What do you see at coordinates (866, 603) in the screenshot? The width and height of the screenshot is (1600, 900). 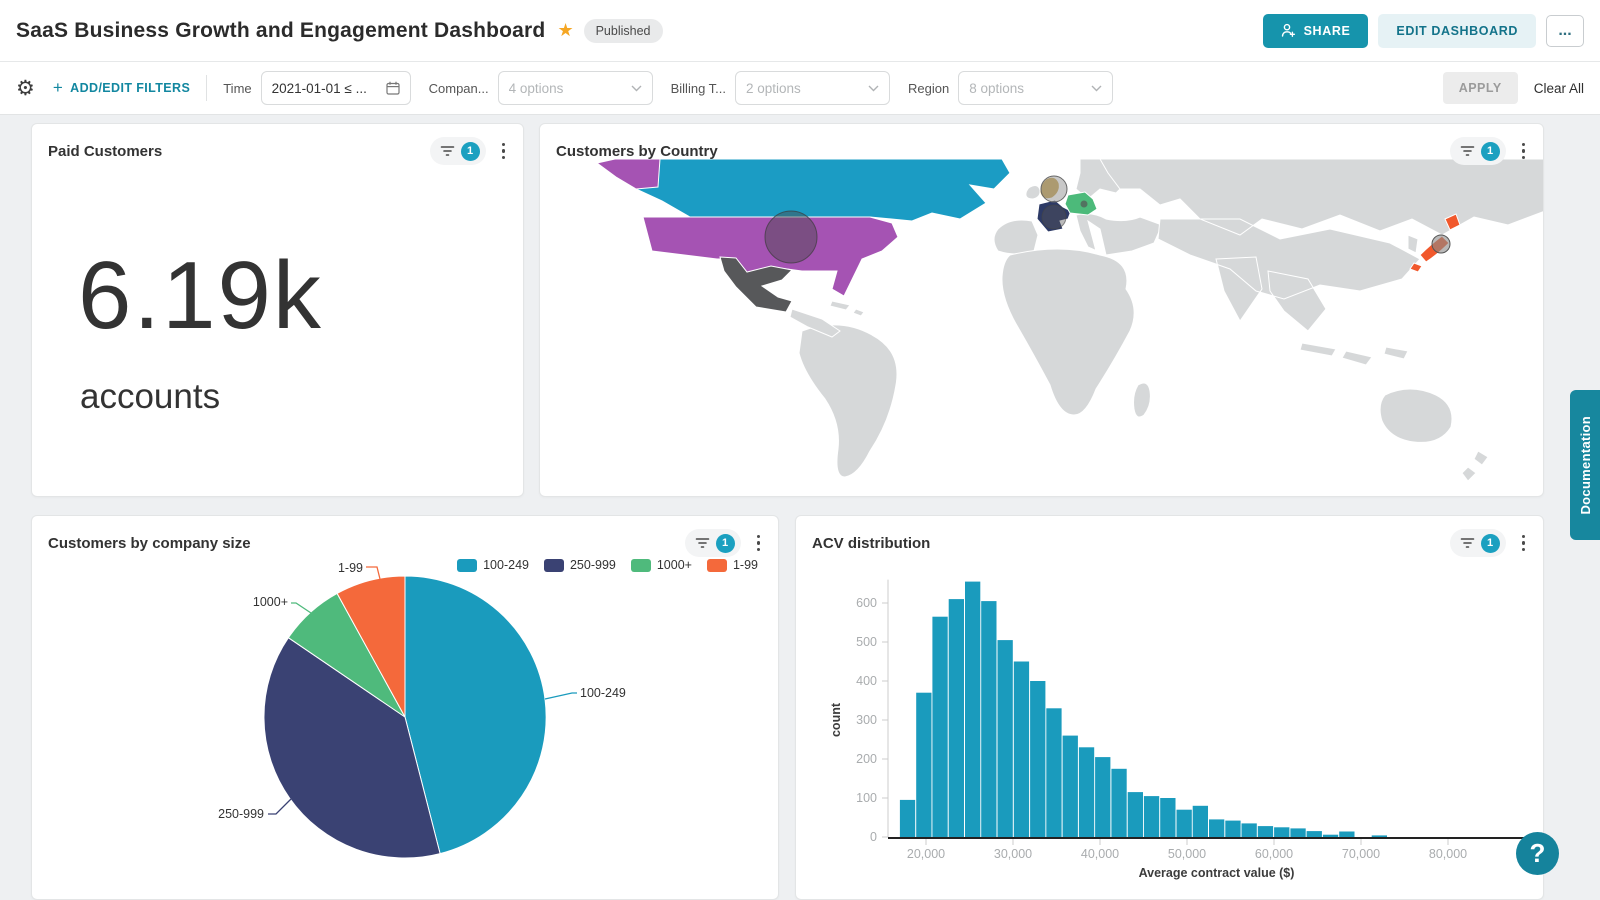 I see `y-tick-label: 600` at bounding box center [866, 603].